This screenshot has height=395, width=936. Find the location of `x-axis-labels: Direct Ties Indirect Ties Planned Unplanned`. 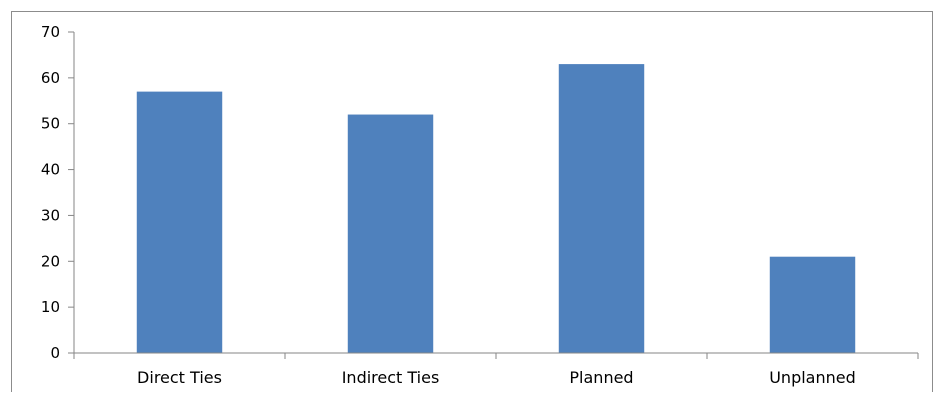

x-axis-labels: Direct Ties Indirect Ties Planned Unplanned is located at coordinates (496, 377).